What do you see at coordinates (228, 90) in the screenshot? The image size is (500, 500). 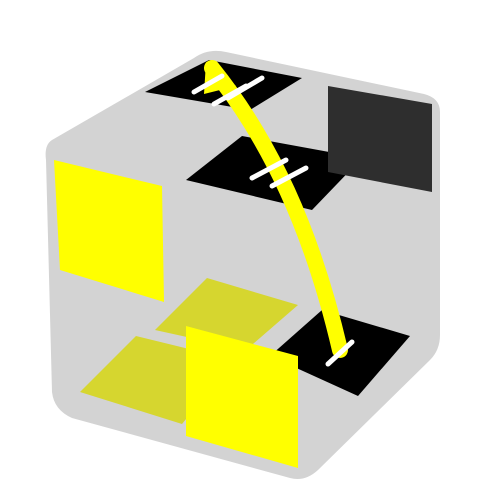 I see `tick-marks-top` at bounding box center [228, 90].